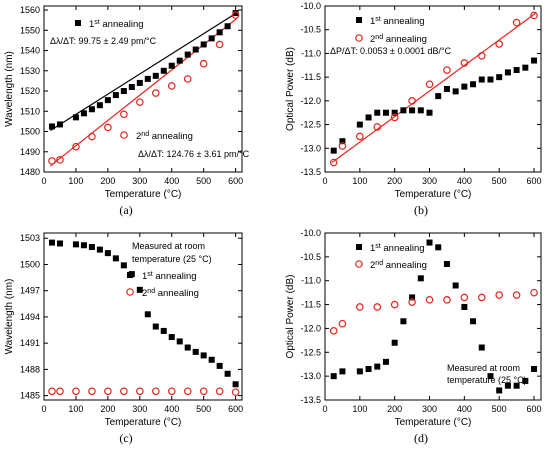 The height and width of the screenshot is (449, 550). I want to click on legend-label-series-1: 1st annealing, so click(169, 277).